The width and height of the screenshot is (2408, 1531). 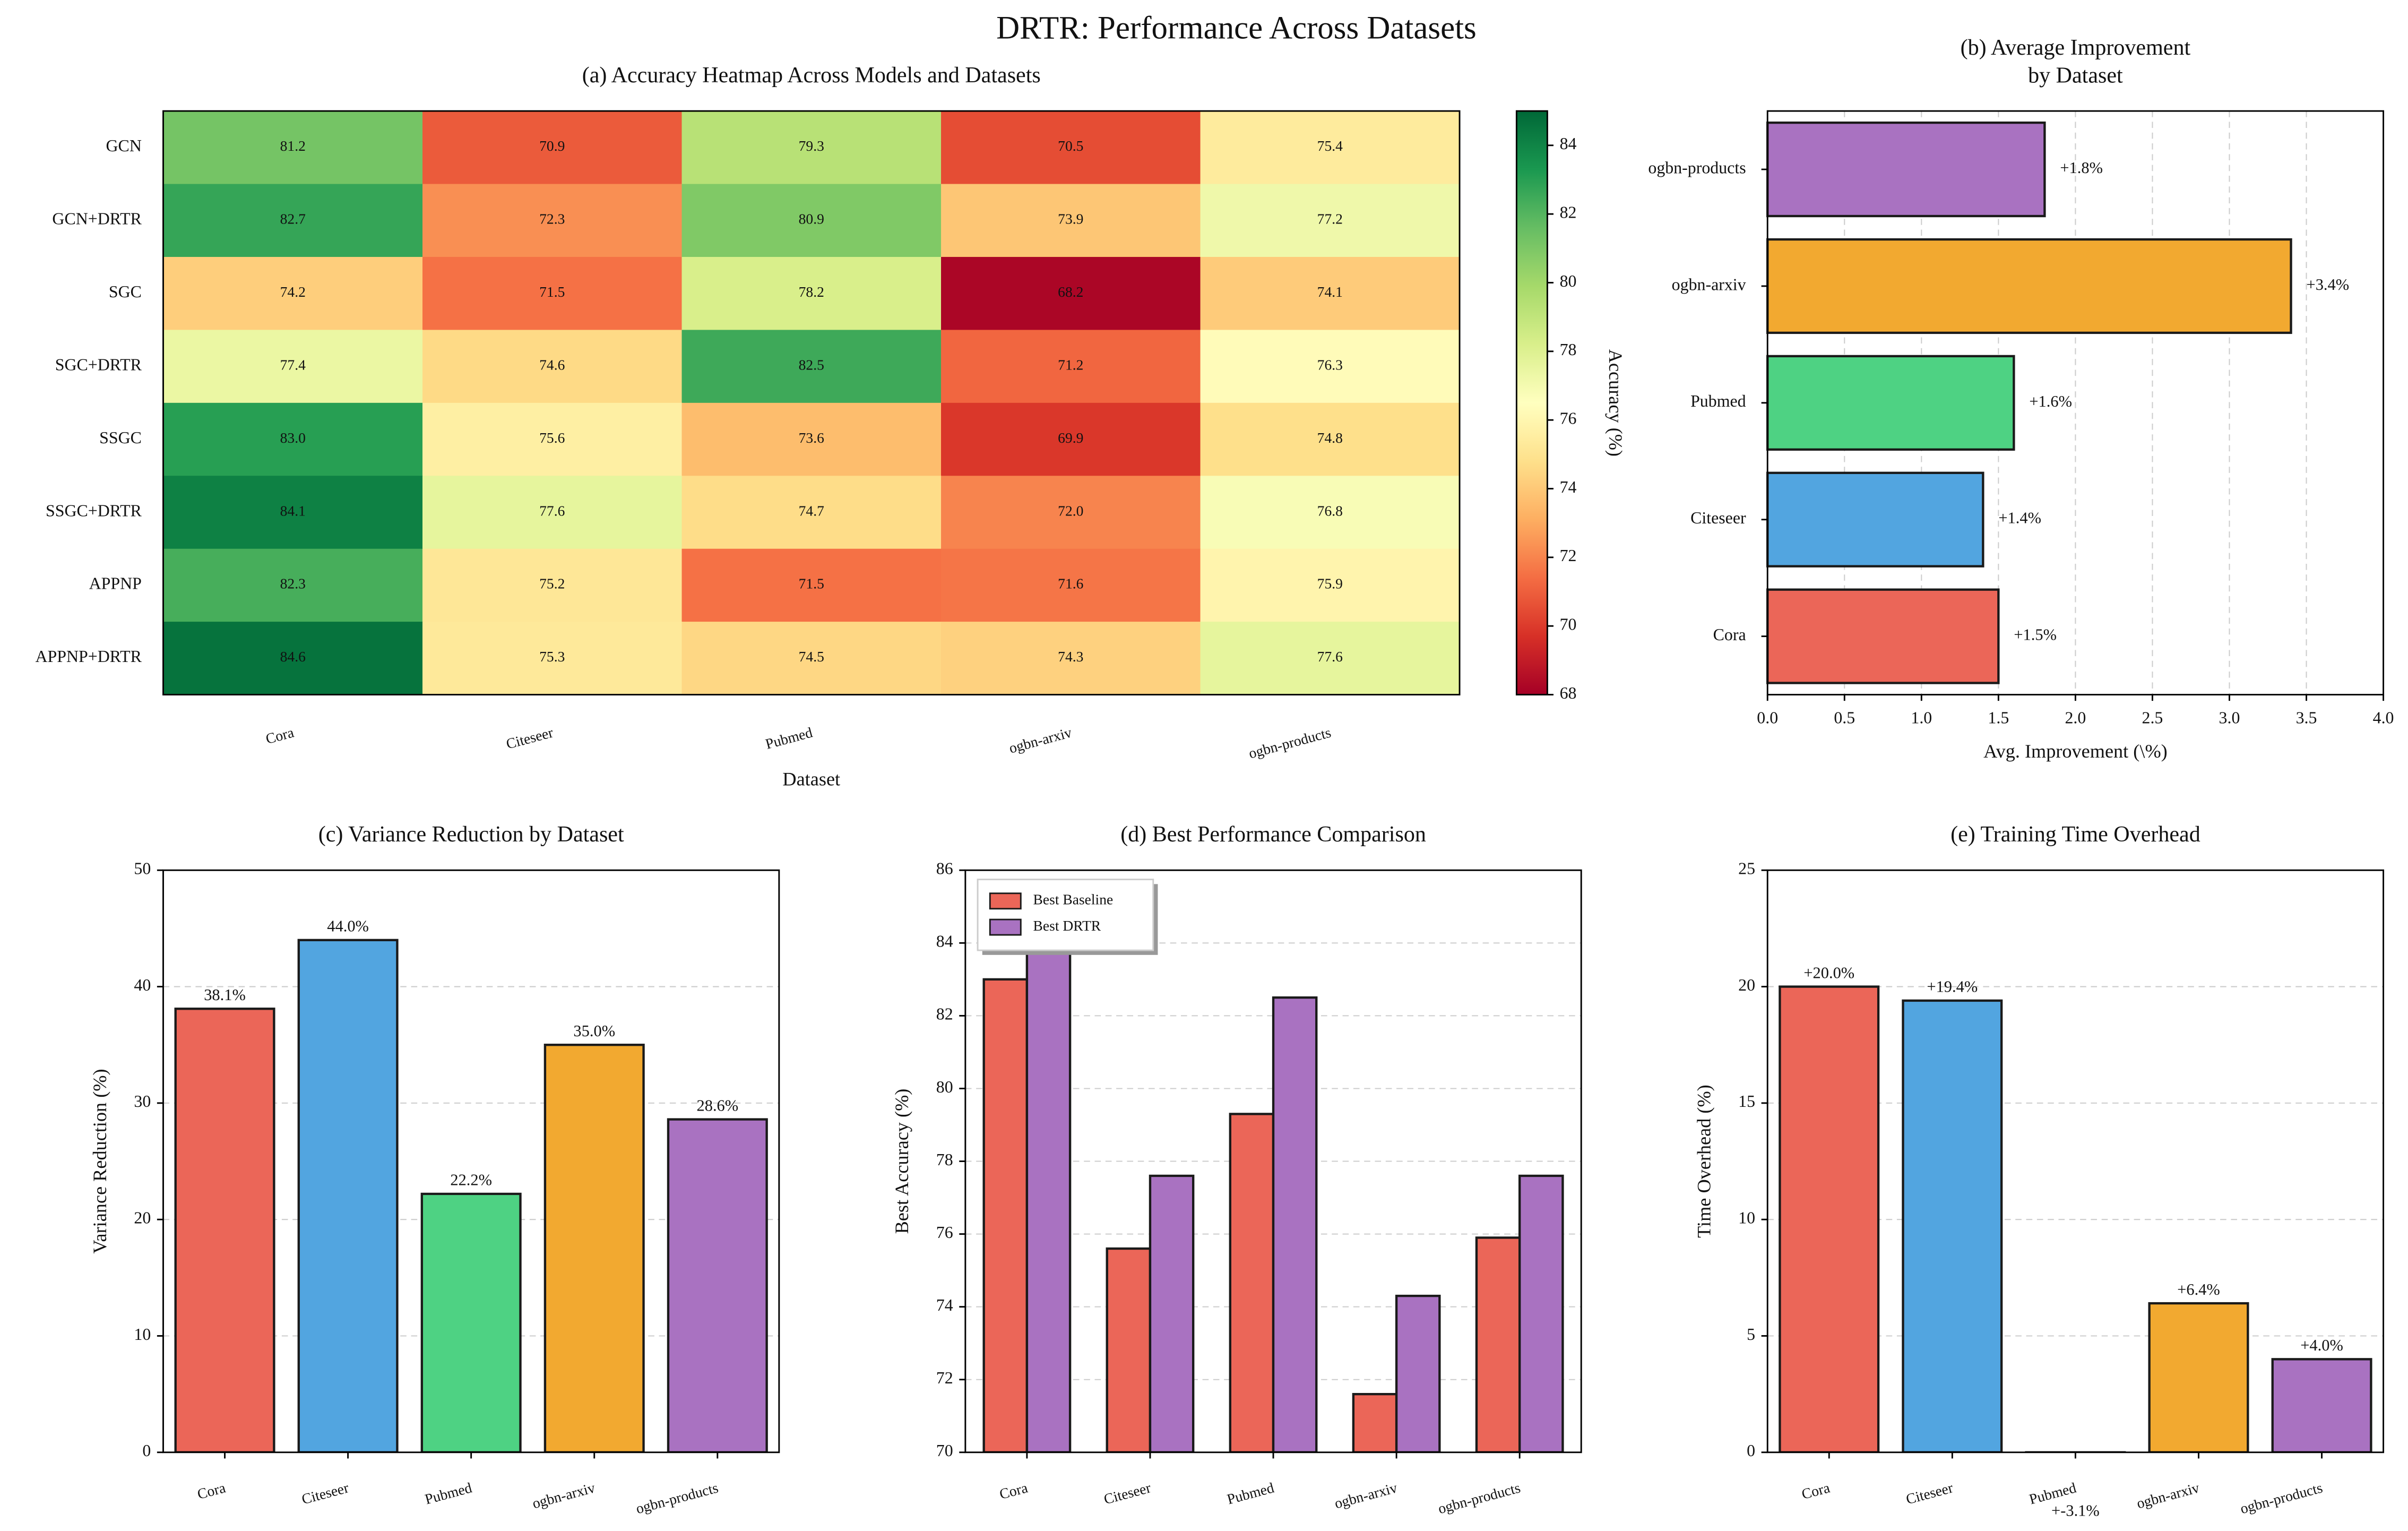 I want to click on value-label: +19.4%, so click(x=1952, y=987).